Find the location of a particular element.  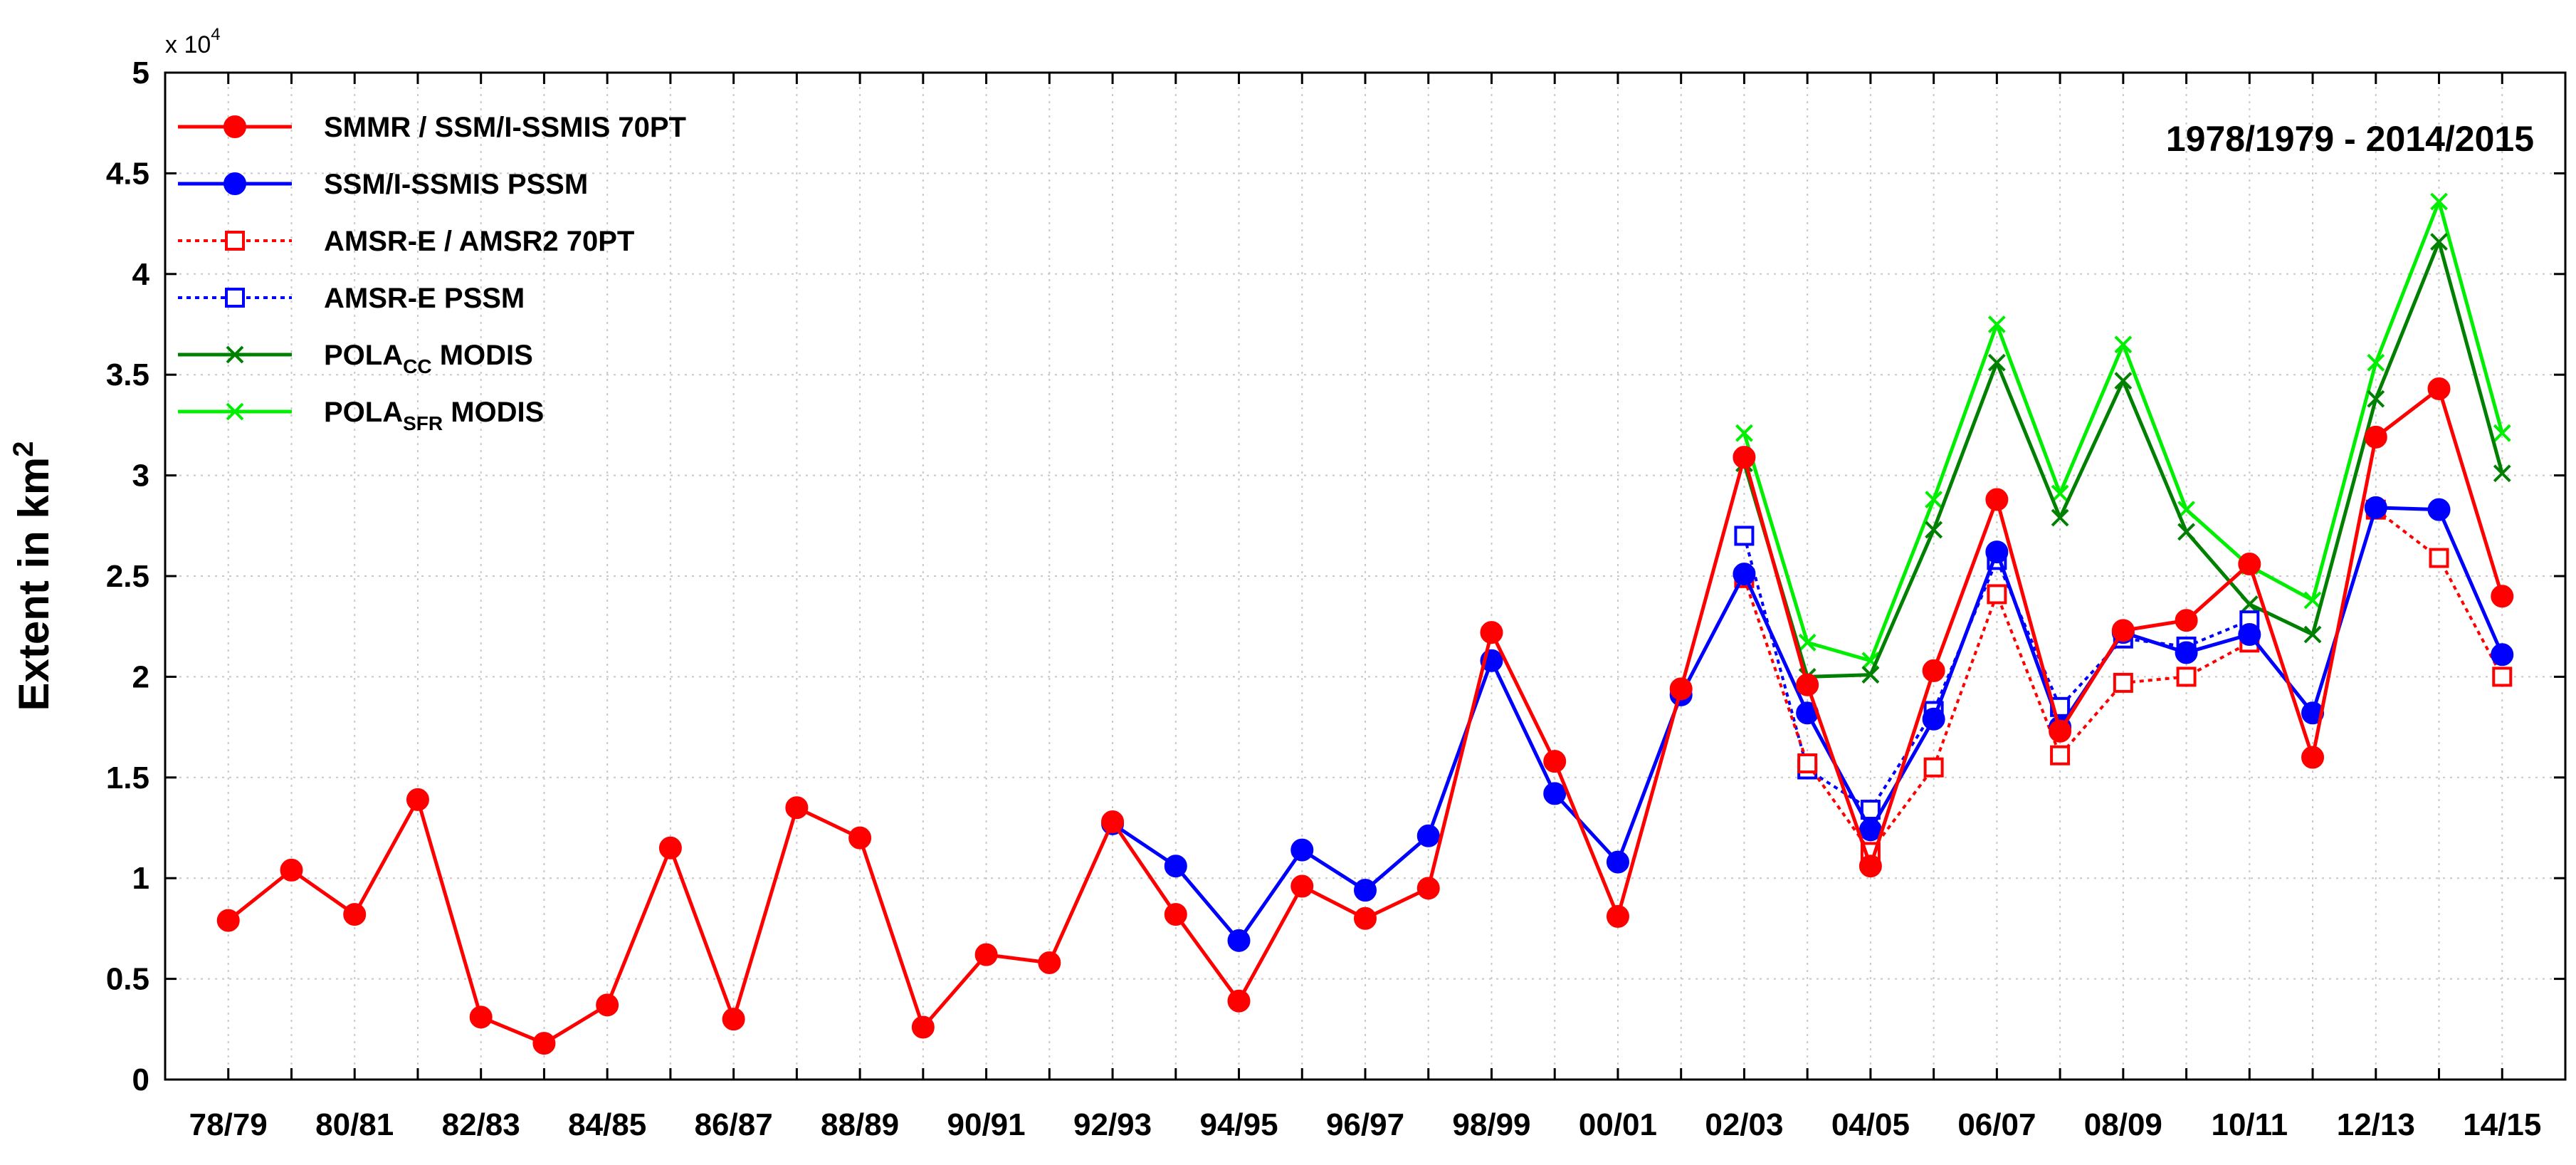

y-axis-label-superscript: 2 is located at coordinates (23, 449).